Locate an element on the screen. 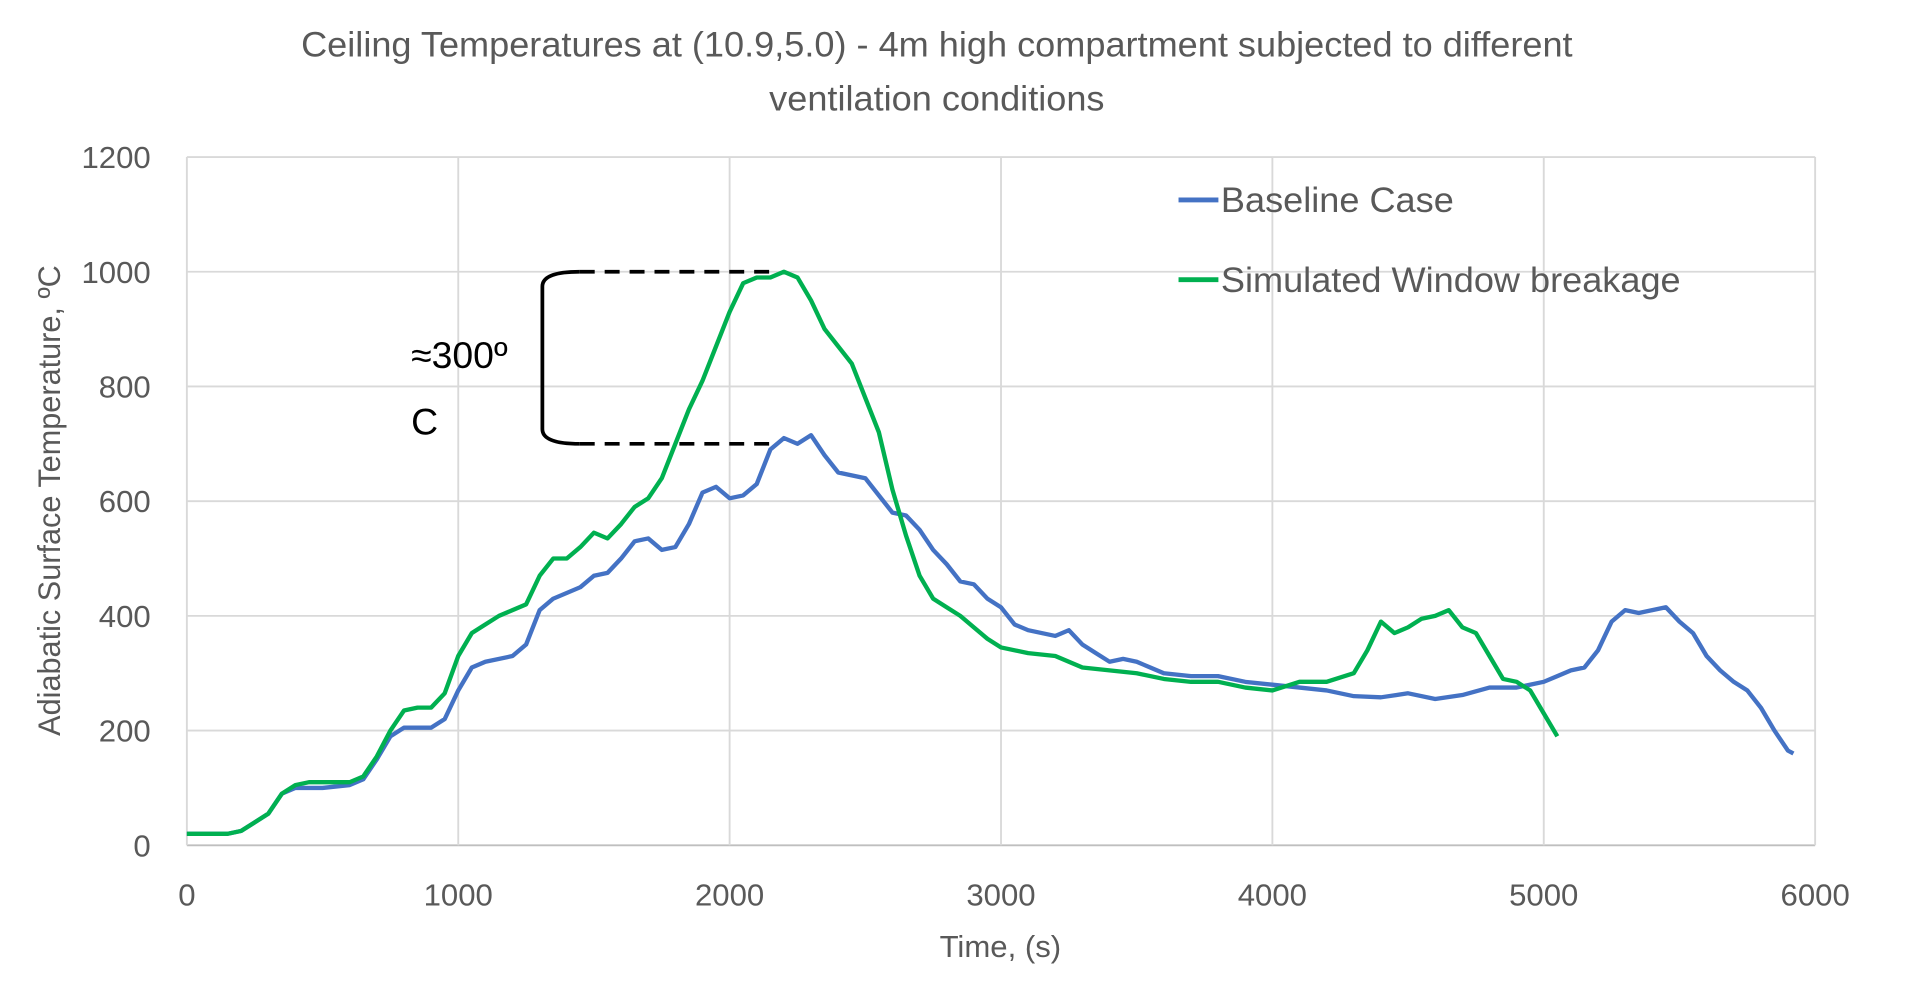 The image size is (1931, 1006). x-axis-label: Time, (s) is located at coordinates (1001, 946).